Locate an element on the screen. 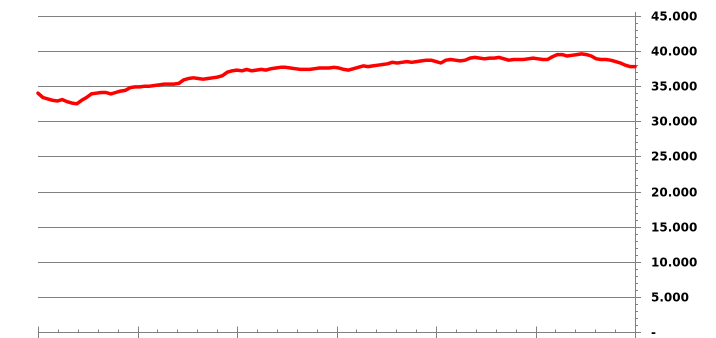  x-axis is located at coordinates (337, 332).